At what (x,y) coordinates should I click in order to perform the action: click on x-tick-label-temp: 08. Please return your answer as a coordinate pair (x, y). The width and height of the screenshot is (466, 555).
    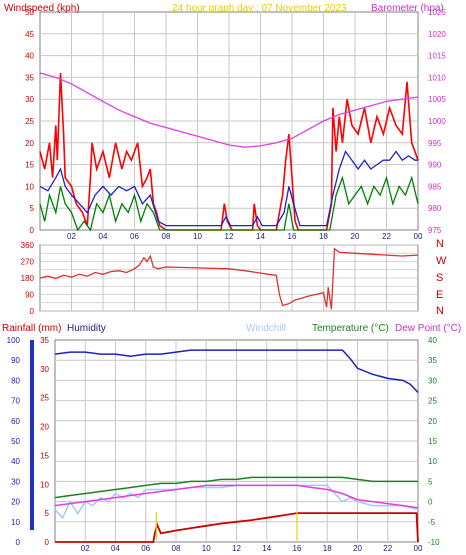
    Looking at the image, I should click on (176, 548).